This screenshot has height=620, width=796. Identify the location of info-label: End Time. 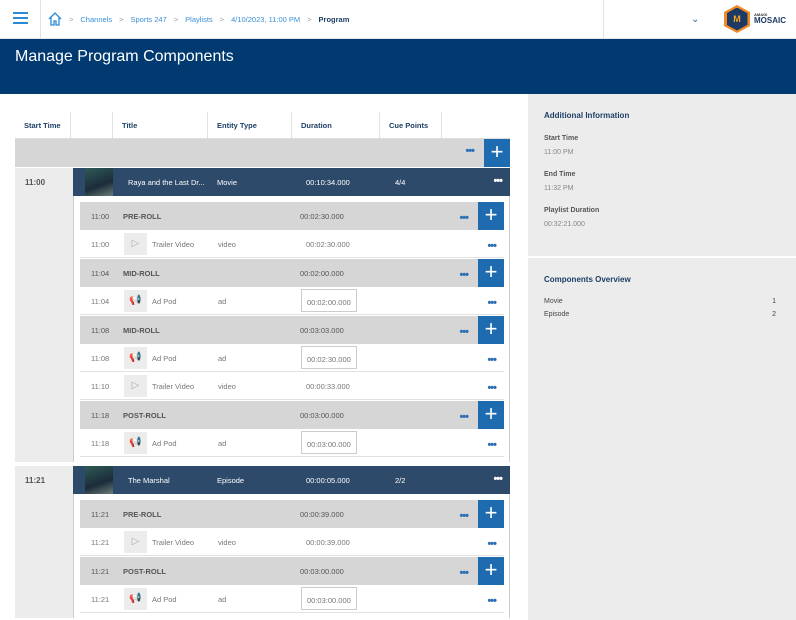
(560, 174).